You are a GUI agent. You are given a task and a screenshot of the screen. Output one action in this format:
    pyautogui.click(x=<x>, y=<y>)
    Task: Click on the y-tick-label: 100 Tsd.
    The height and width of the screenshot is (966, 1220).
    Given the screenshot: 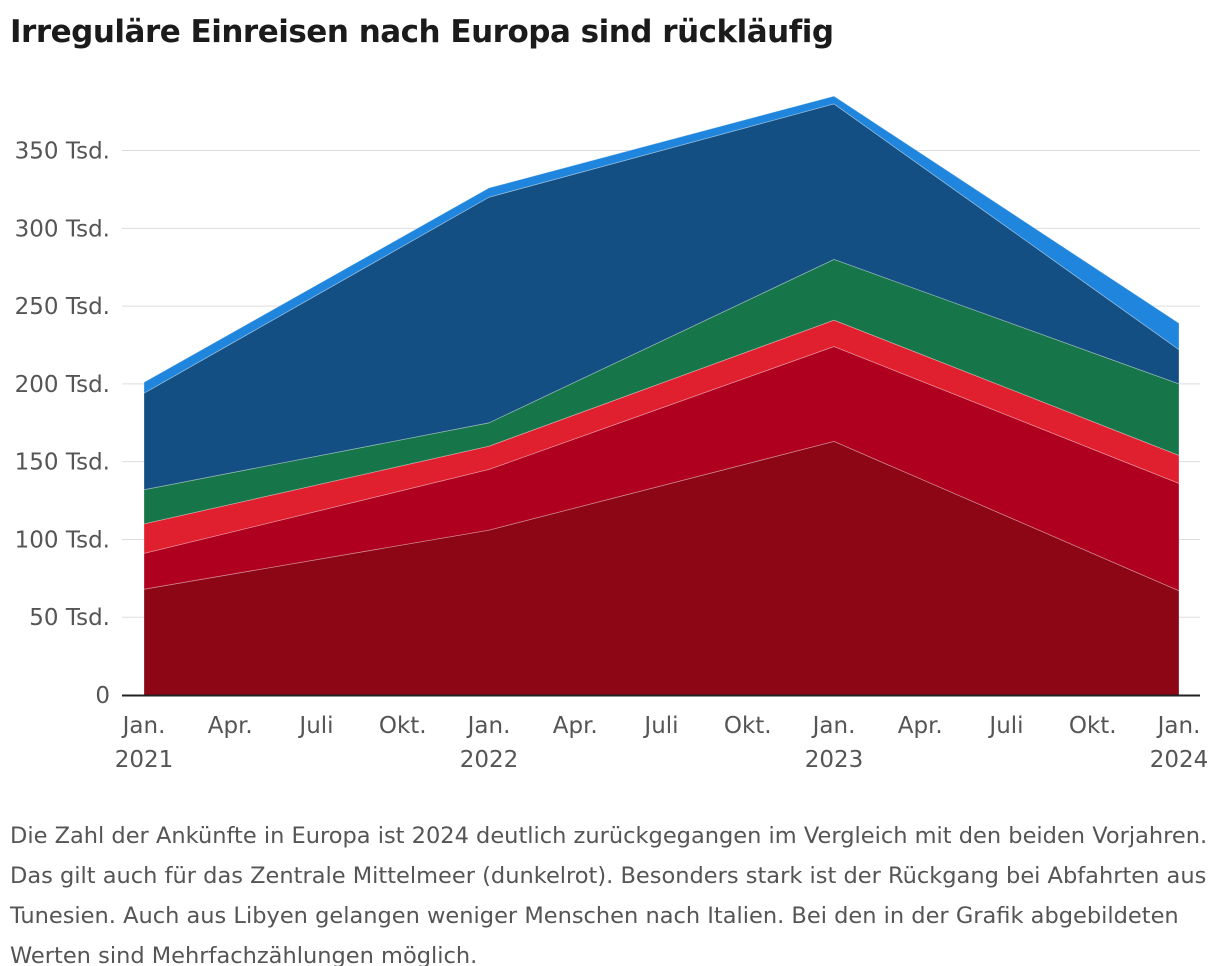 What is the action you would take?
    pyautogui.click(x=62, y=540)
    